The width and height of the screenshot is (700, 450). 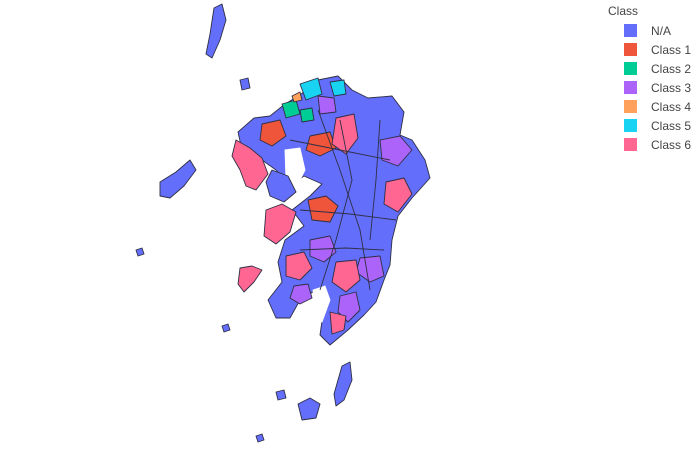 What do you see at coordinates (671, 49) in the screenshot?
I see `legend-label: Class 1` at bounding box center [671, 49].